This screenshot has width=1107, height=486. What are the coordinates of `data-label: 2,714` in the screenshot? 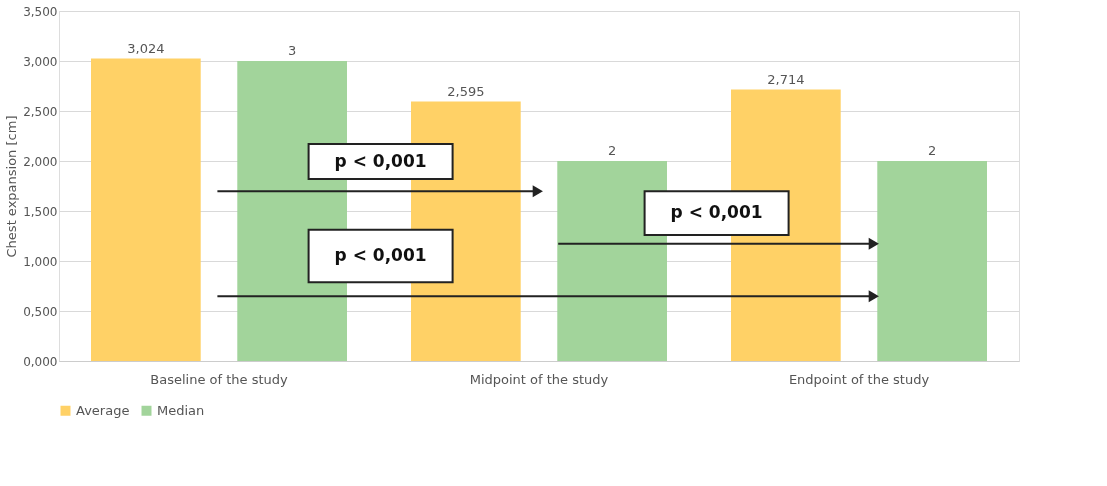 It's located at (786, 79).